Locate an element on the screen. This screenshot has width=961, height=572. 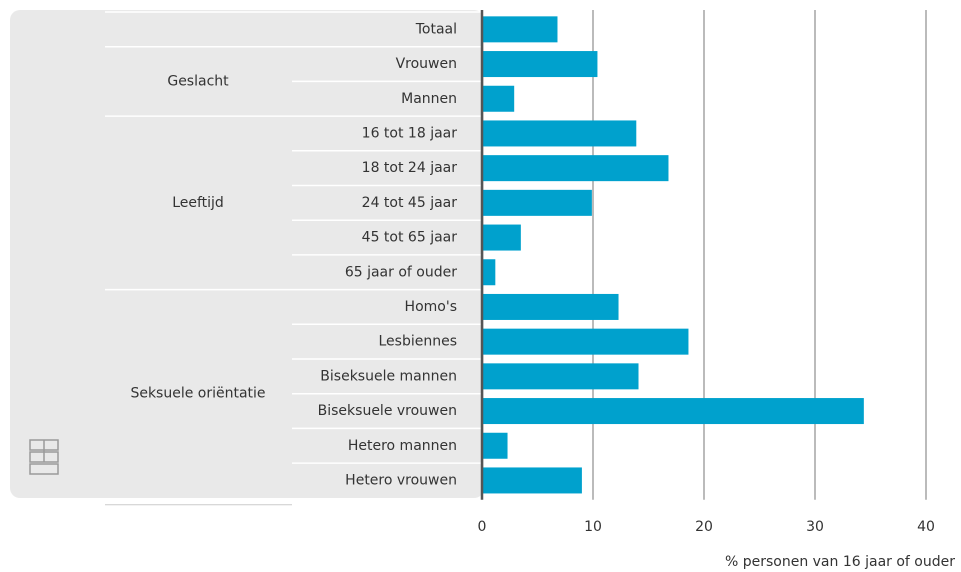
y-tick-label: Hetero mannen is located at coordinates (402, 446).